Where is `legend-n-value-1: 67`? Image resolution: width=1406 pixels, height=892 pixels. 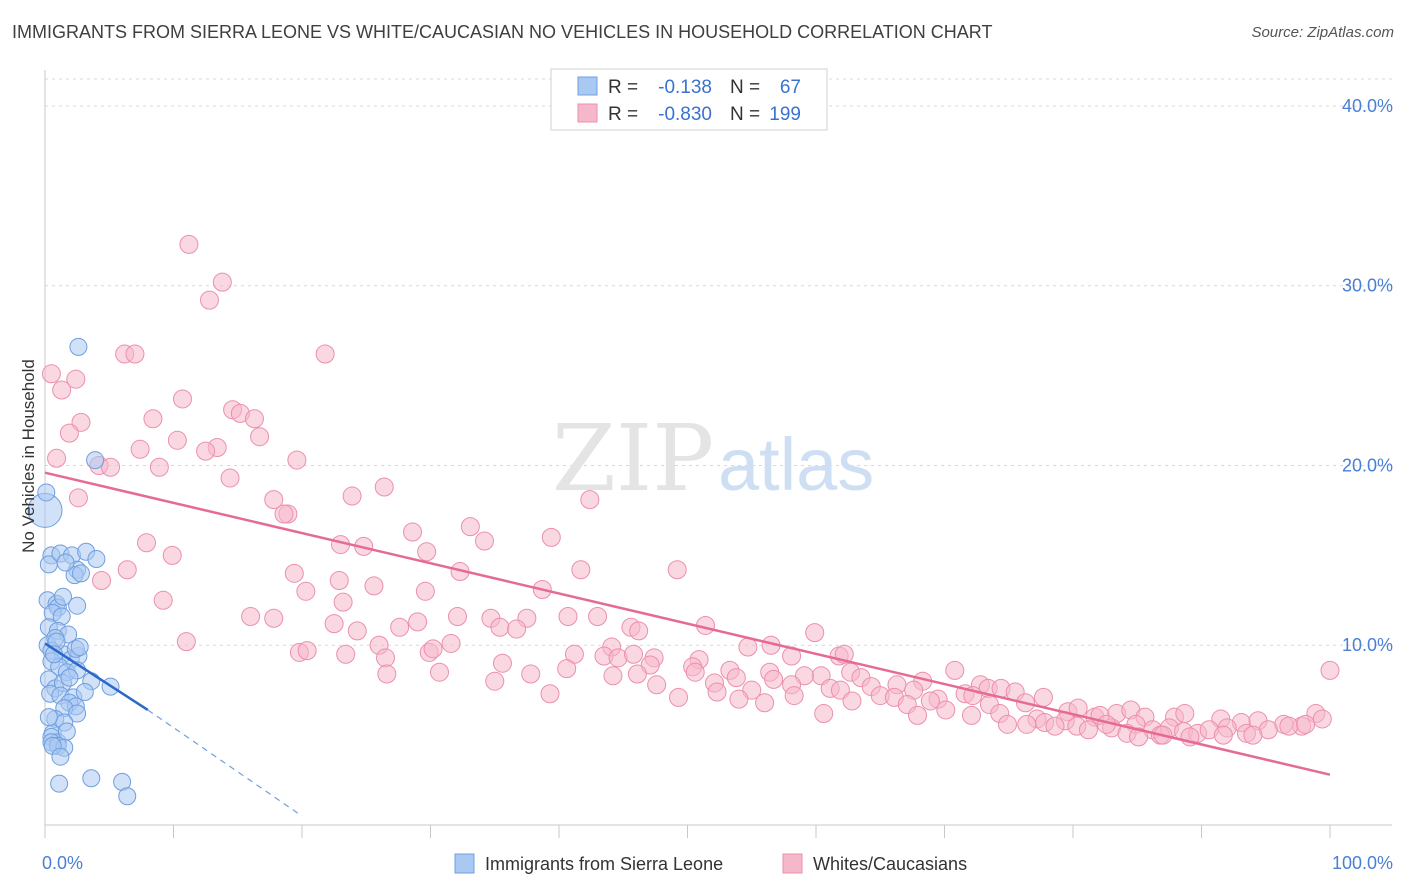
legend-n-value-1: 67 is located at coordinates (790, 87).